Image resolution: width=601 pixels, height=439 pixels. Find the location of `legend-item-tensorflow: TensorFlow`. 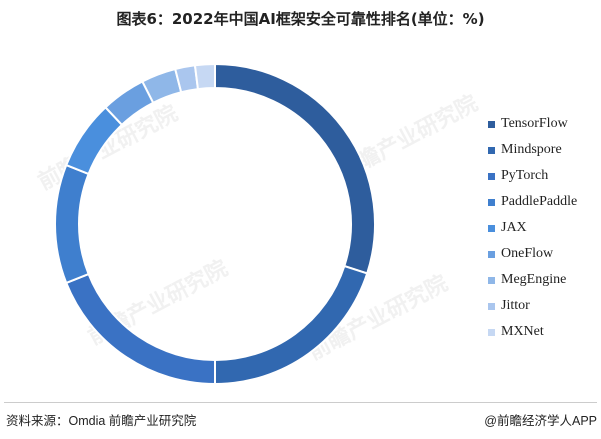

legend-item-tensorflow: TensorFlow is located at coordinates (543, 124).